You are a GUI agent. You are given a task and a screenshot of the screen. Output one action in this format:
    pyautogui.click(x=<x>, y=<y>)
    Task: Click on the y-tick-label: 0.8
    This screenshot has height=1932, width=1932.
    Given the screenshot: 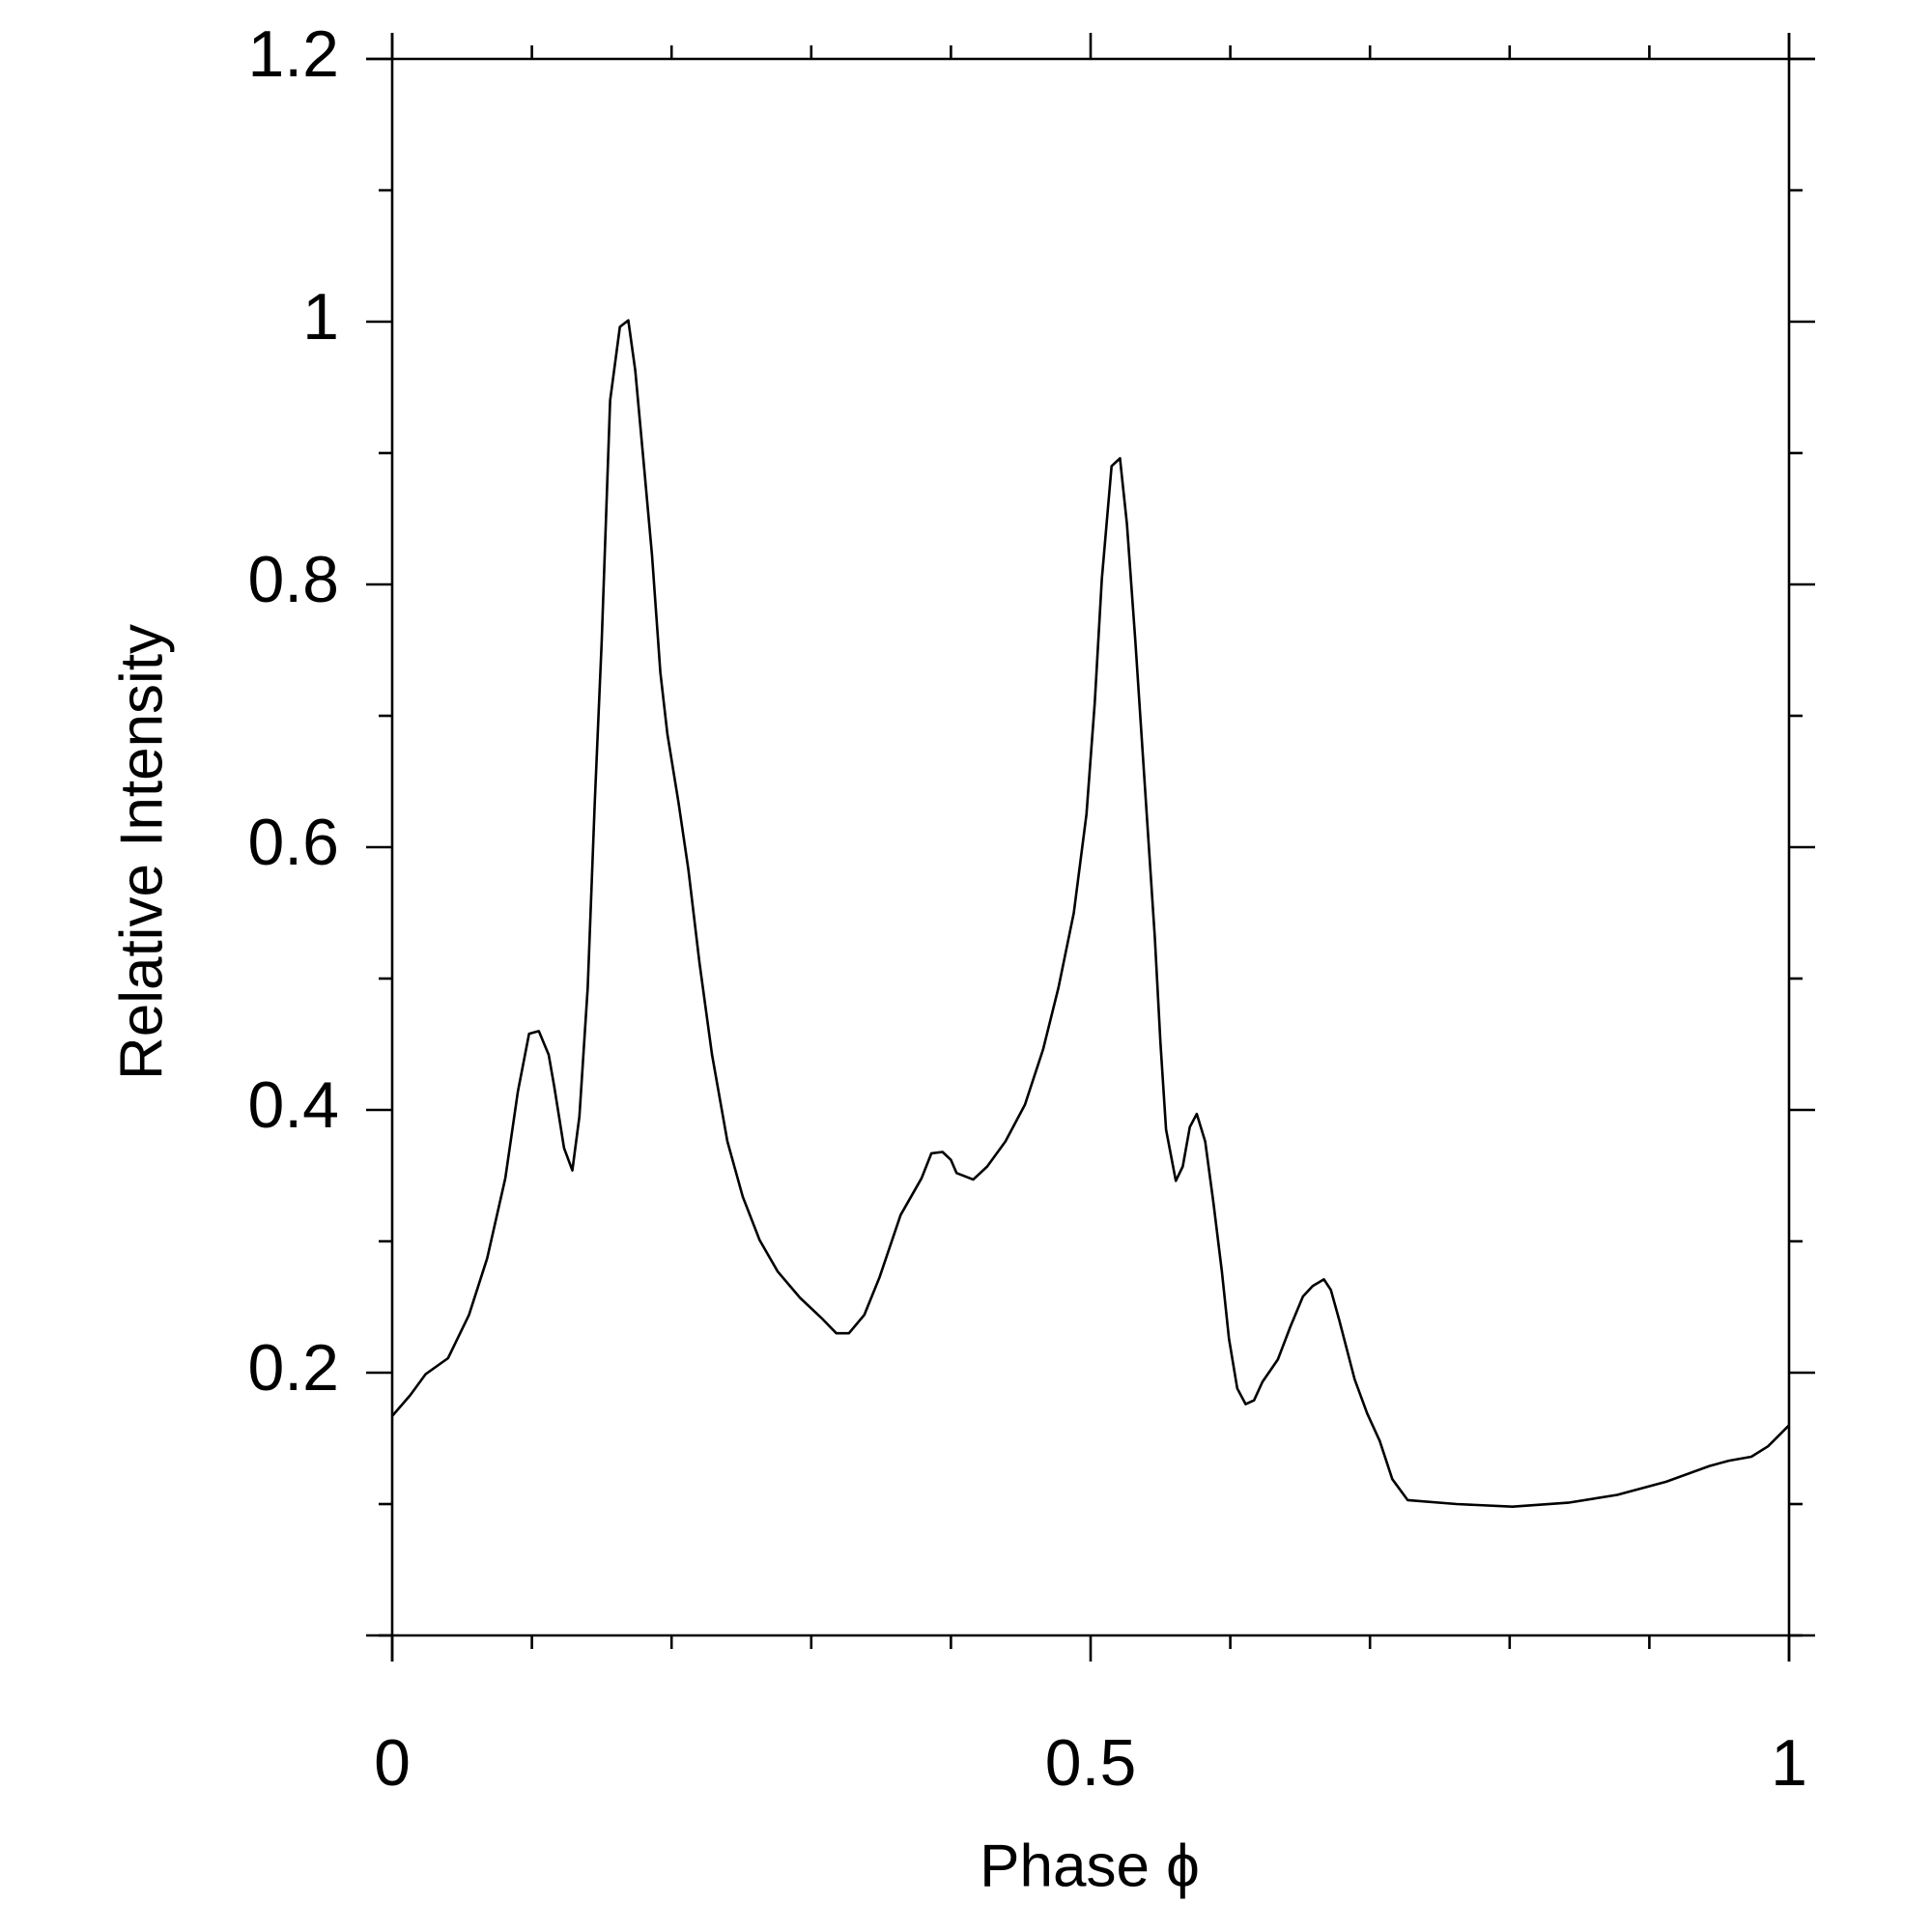 What is the action you would take?
    pyautogui.click(x=293, y=579)
    